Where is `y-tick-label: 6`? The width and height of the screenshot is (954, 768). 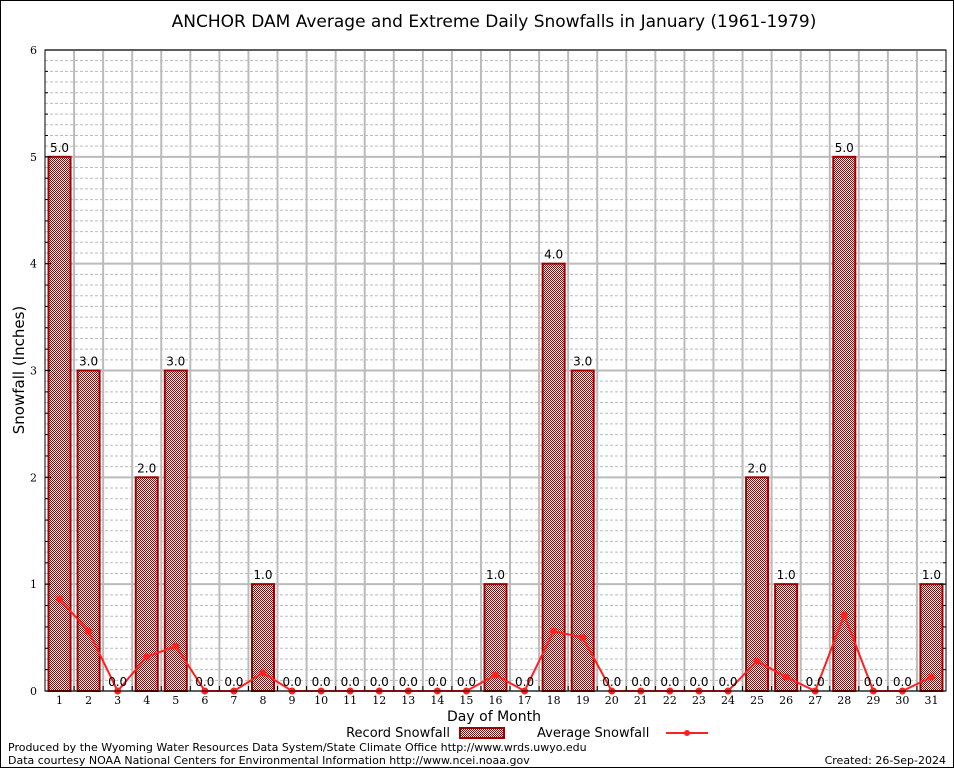 y-tick-label: 6 is located at coordinates (33, 50).